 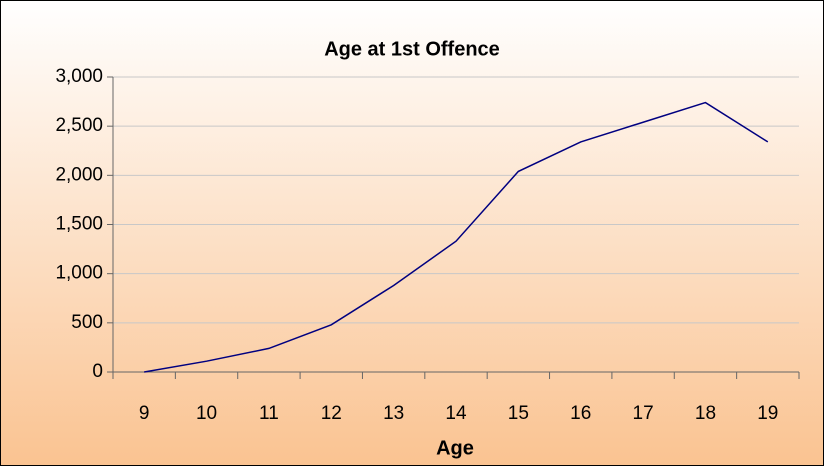 I want to click on x-tick-label: 11, so click(x=269, y=413).